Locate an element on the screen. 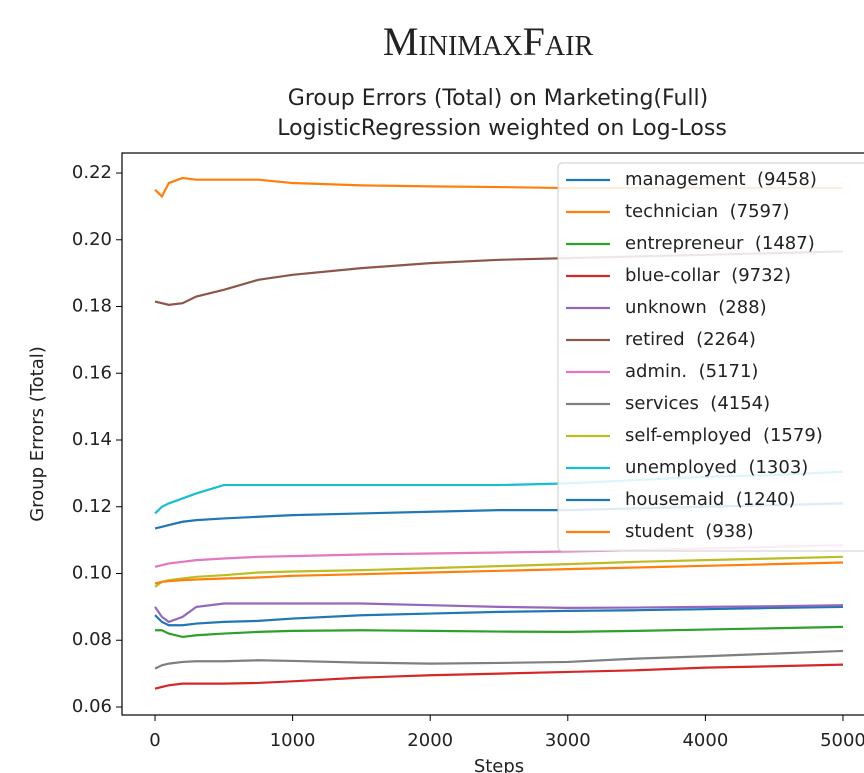 The image size is (864, 773). y-tick-label: 0.06 is located at coordinates (92, 706).